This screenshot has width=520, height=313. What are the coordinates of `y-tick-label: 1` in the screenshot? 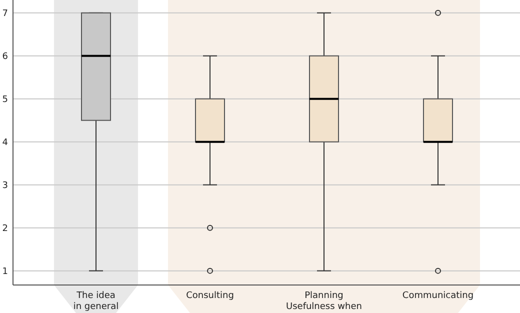 It's located at (5, 271).